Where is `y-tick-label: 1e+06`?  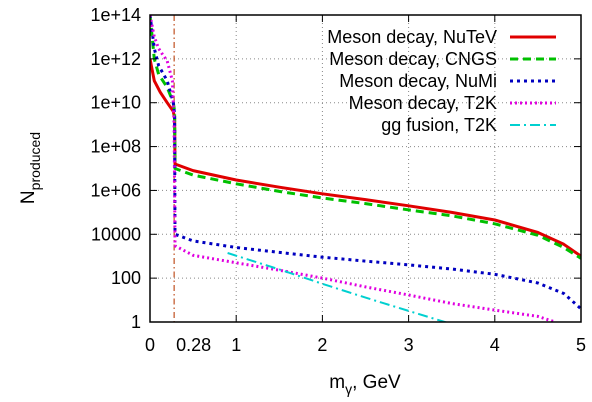
y-tick-label: 1e+06 is located at coordinates (115, 190).